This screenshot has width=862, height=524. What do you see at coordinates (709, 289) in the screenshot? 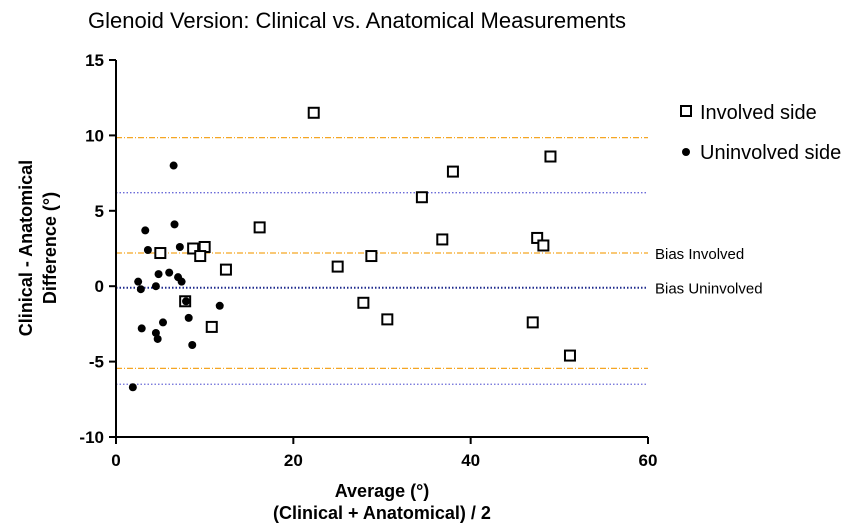
I see `bias-uninvolved-label: Bias Uninvolved` at bounding box center [709, 289].